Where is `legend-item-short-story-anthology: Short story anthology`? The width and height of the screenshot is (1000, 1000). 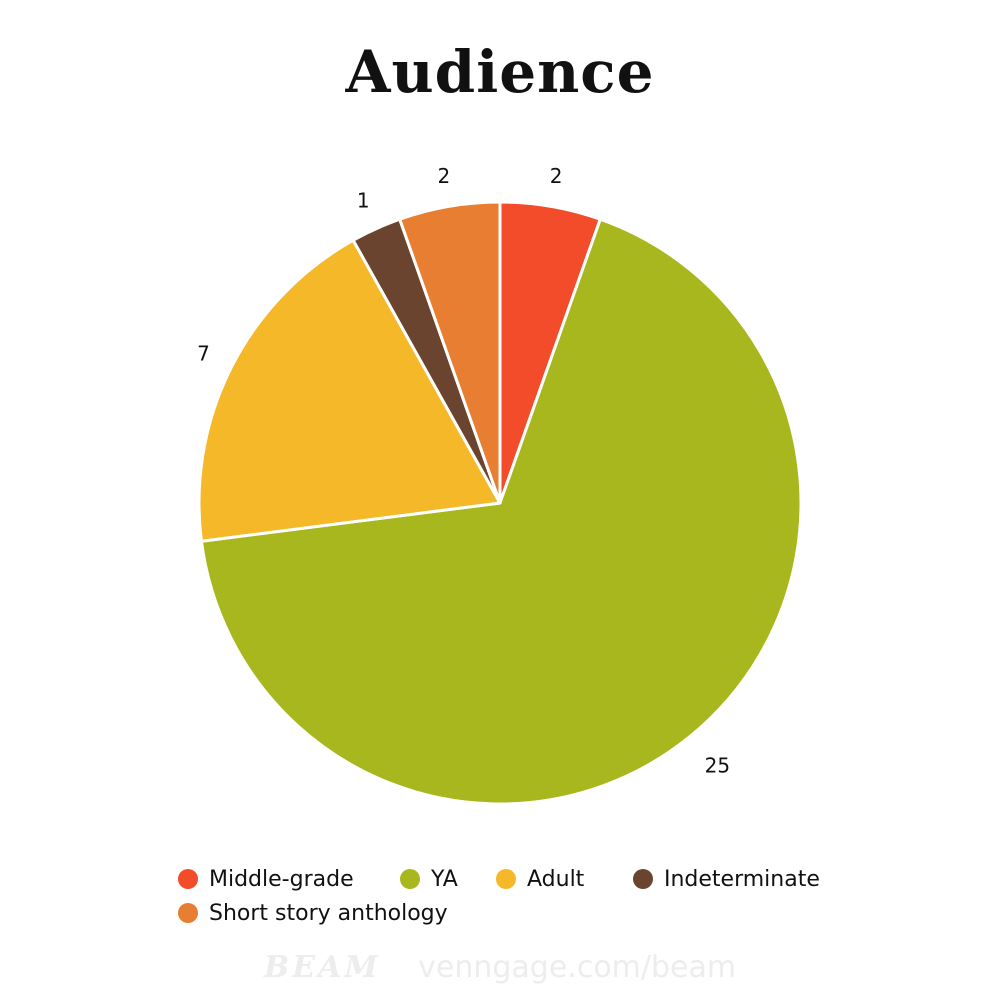 legend-item-short-story-anthology: Short story anthology is located at coordinates (313, 913).